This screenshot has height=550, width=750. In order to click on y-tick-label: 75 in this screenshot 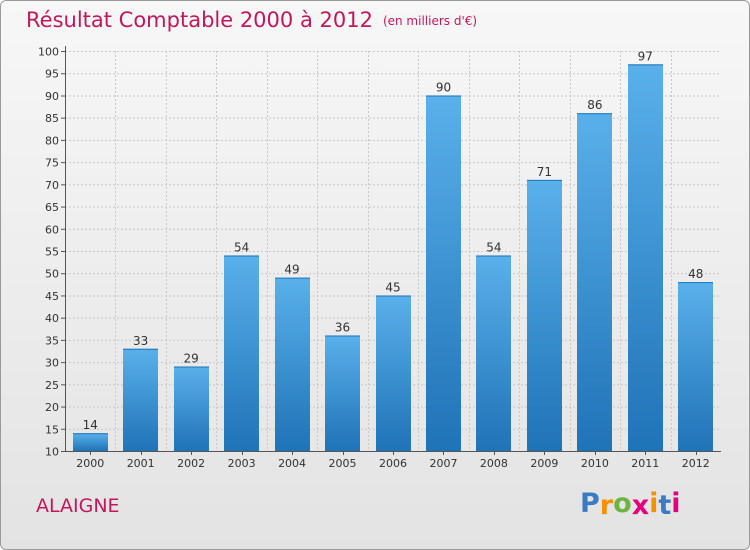, I will do `click(52, 163)`.